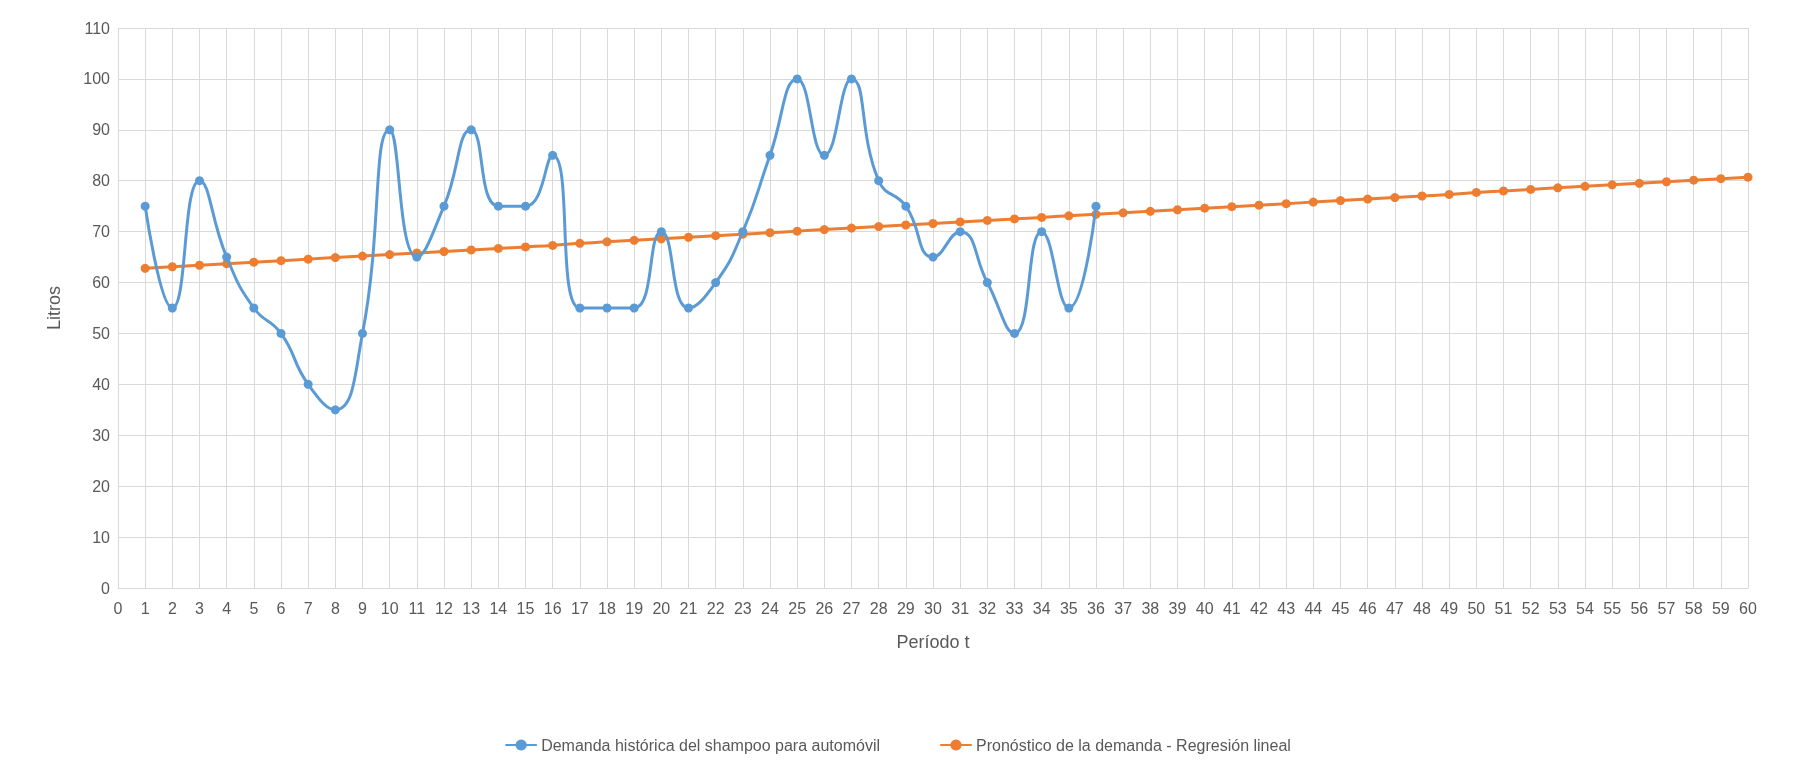  I want to click on x-tick-label: 9, so click(363, 608).